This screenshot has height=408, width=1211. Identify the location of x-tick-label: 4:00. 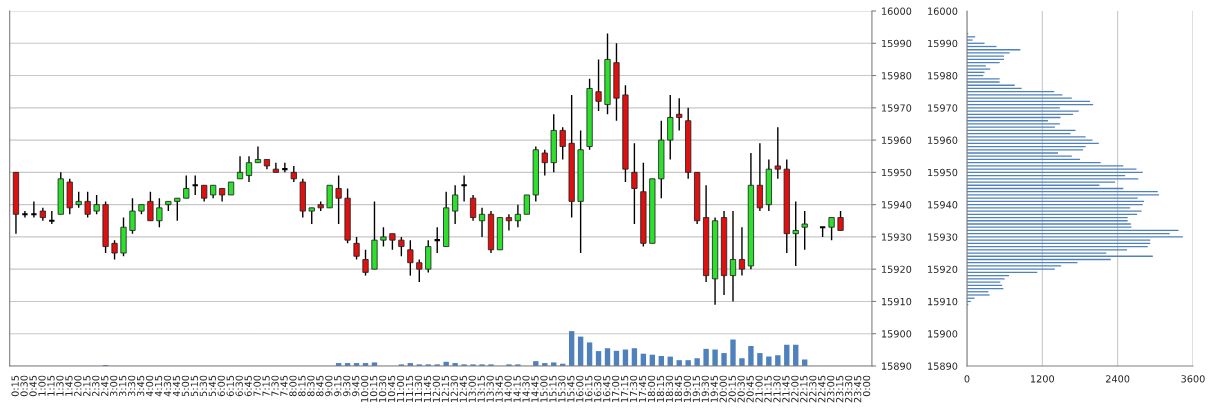
(149, 386).